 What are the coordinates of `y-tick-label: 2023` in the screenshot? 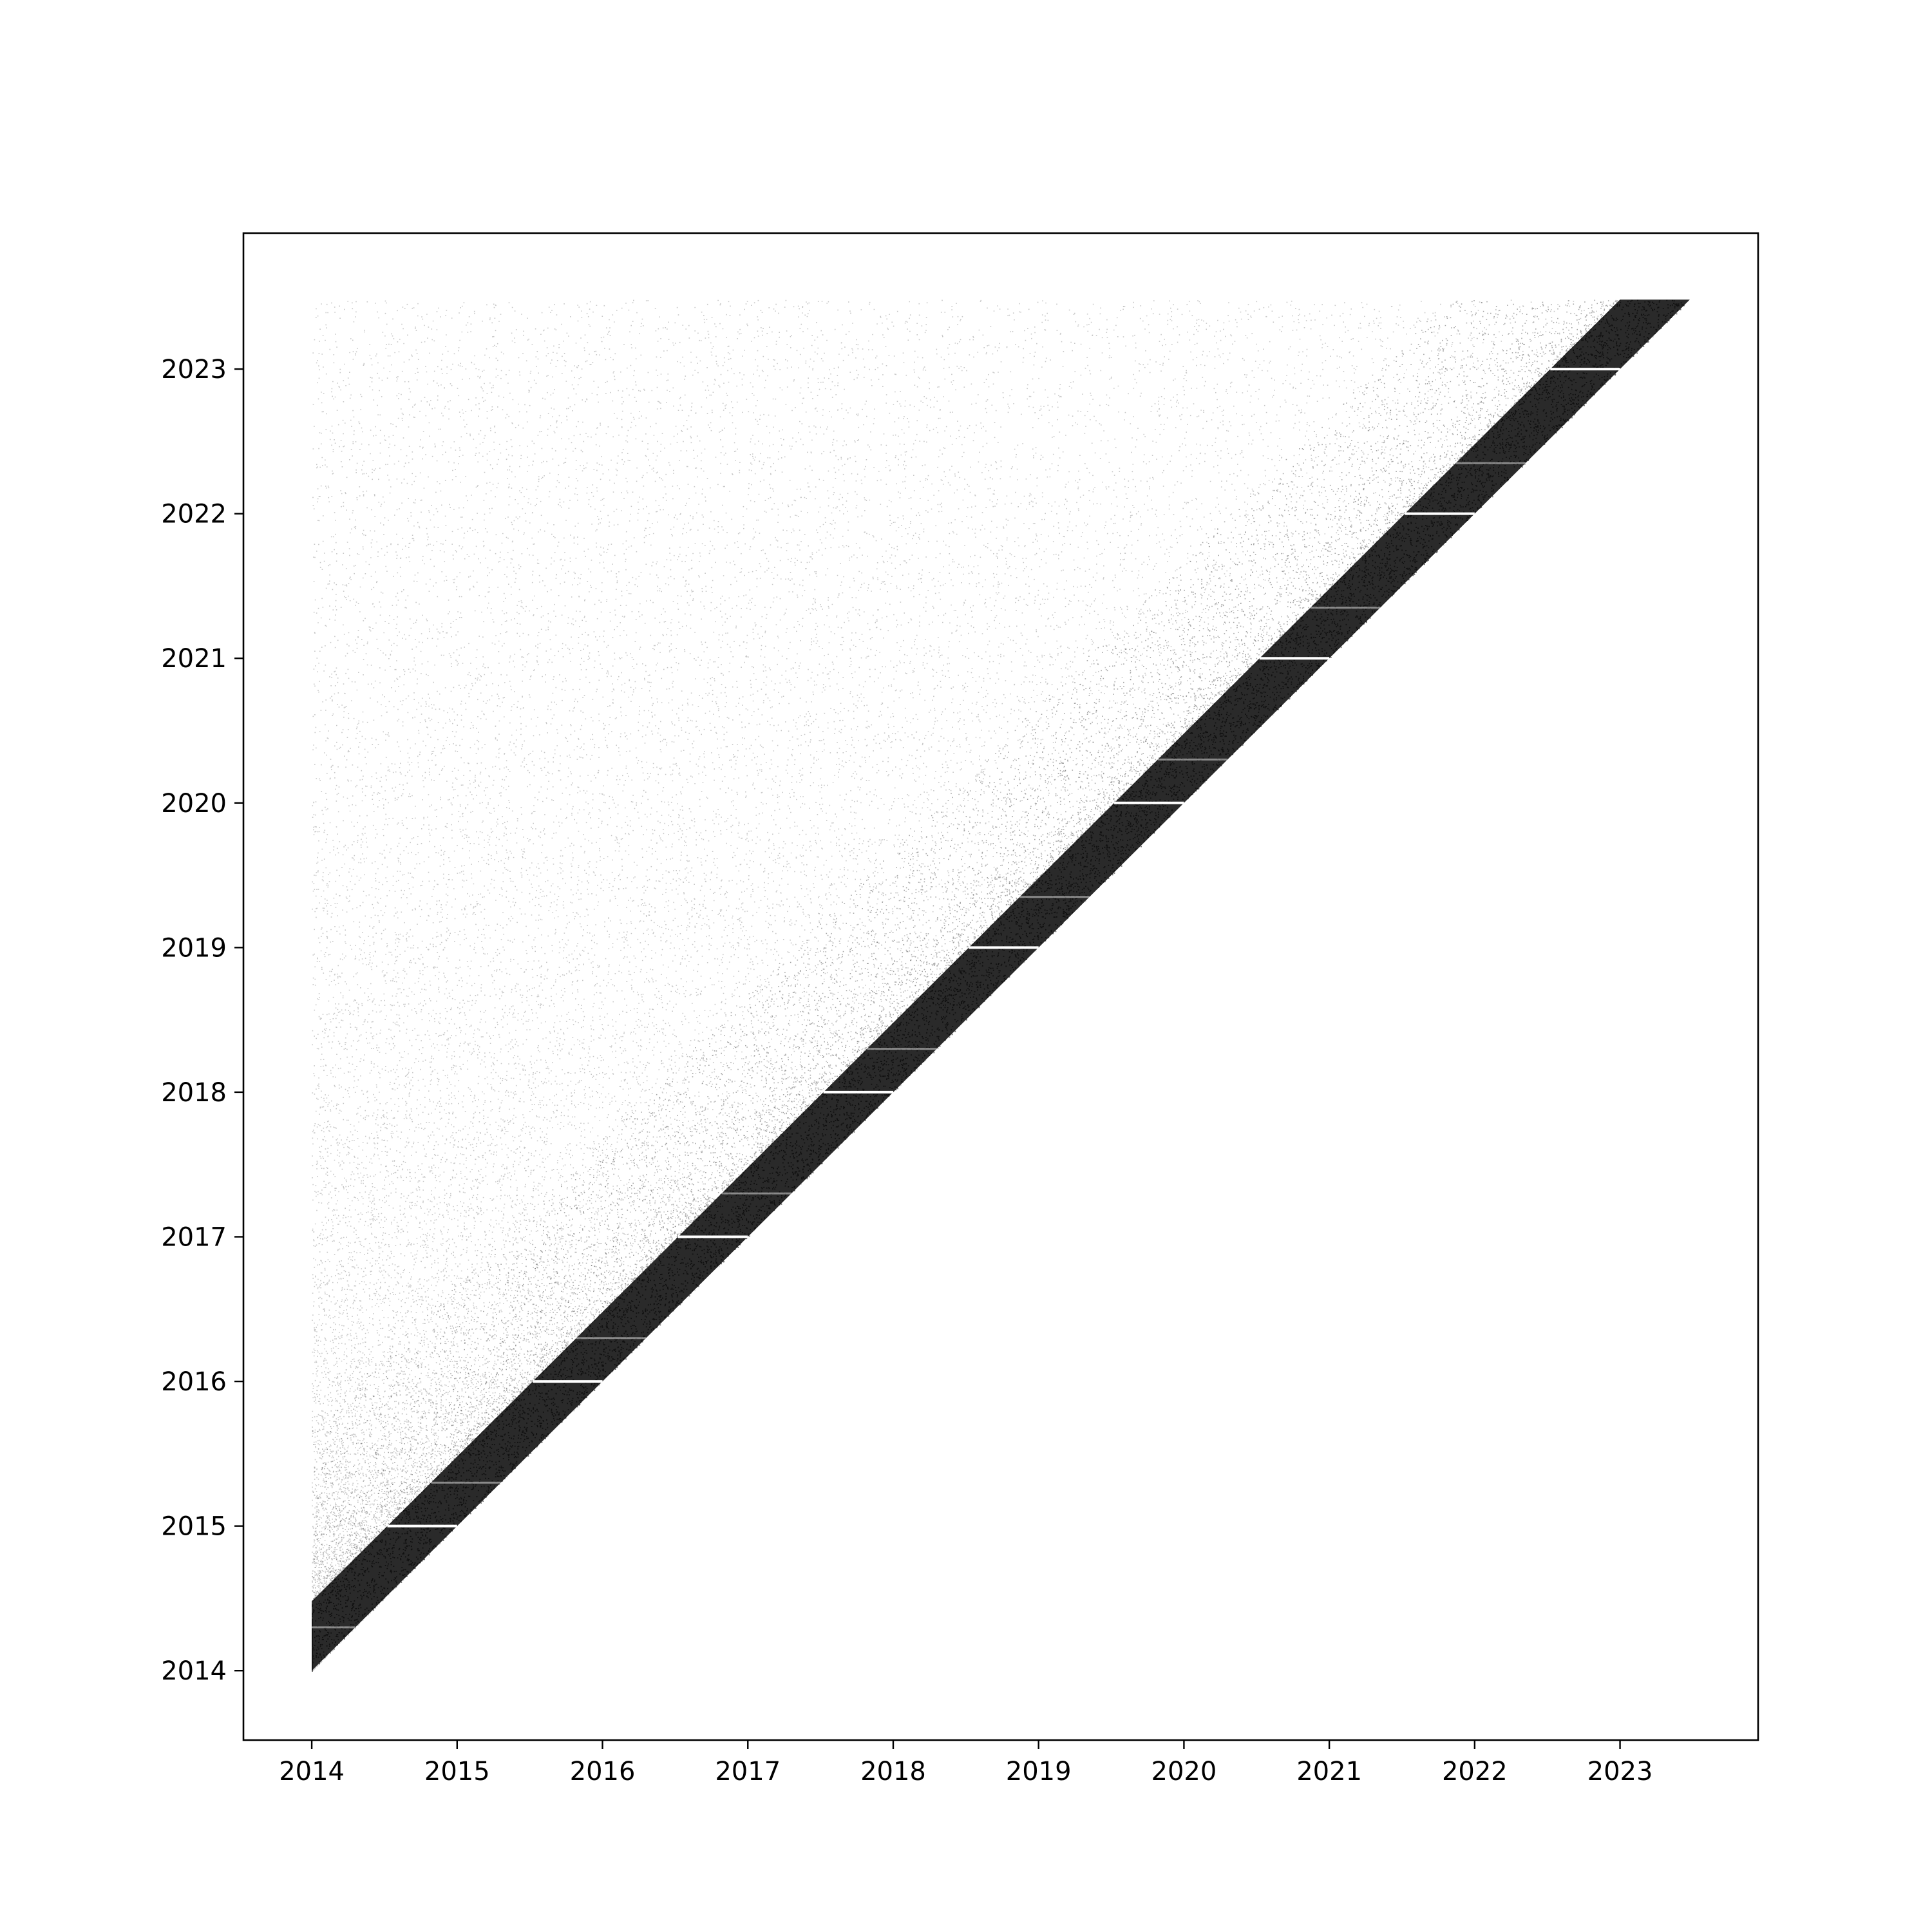 It's located at (194, 369).